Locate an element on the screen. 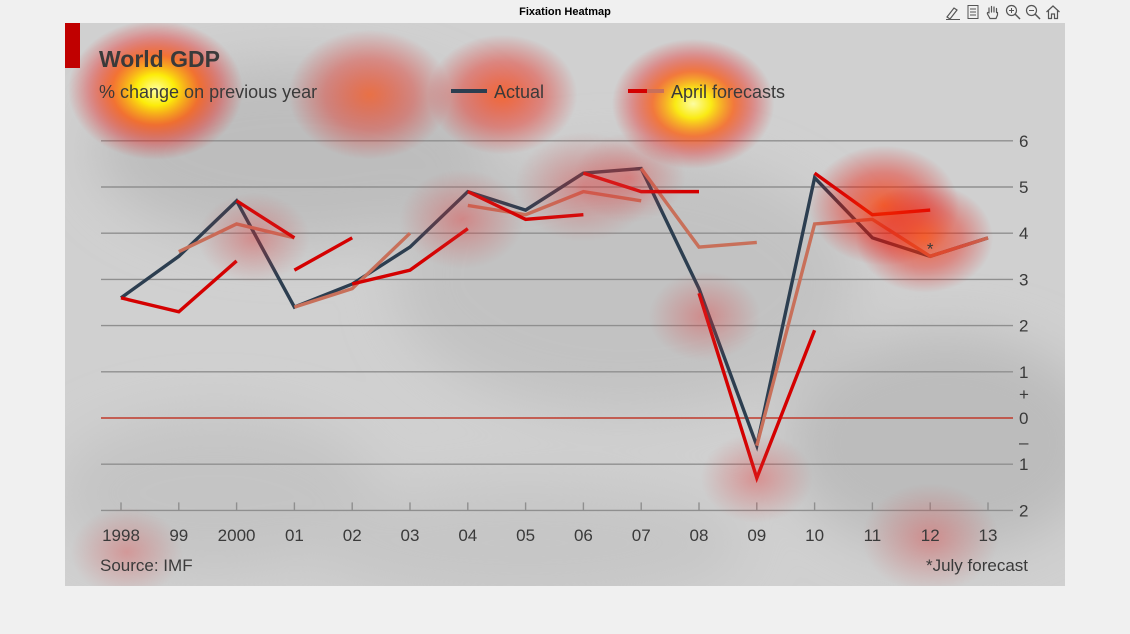 This screenshot has height=634, width=1130. insert-legend-icon is located at coordinates (973, 12).